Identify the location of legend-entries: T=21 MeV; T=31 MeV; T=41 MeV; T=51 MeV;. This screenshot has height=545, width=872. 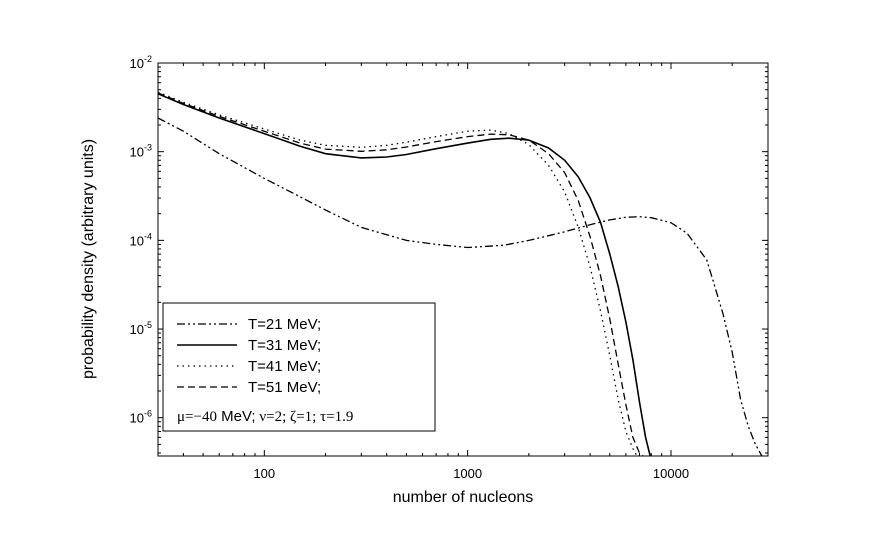
(249, 356).